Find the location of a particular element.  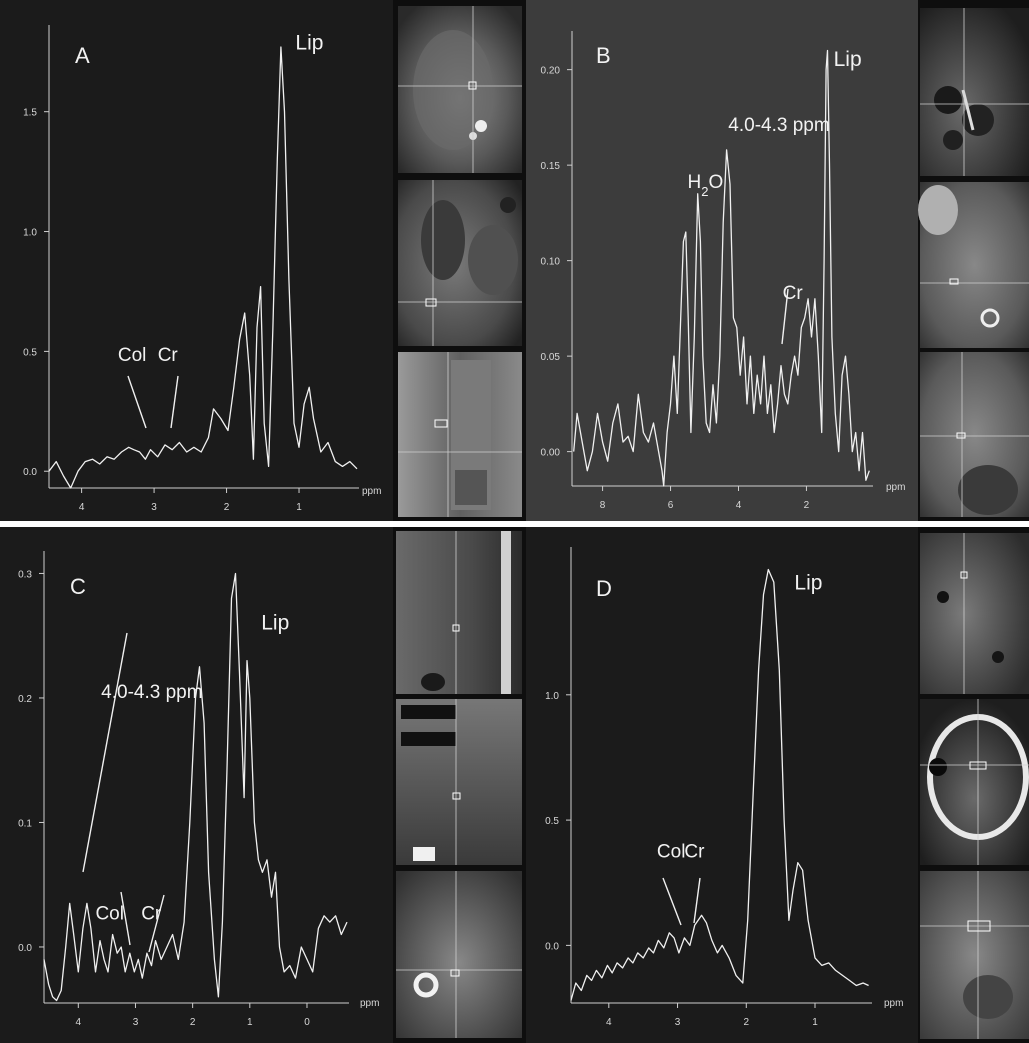

y-tick-label: 0.10 is located at coordinates (551, 262).